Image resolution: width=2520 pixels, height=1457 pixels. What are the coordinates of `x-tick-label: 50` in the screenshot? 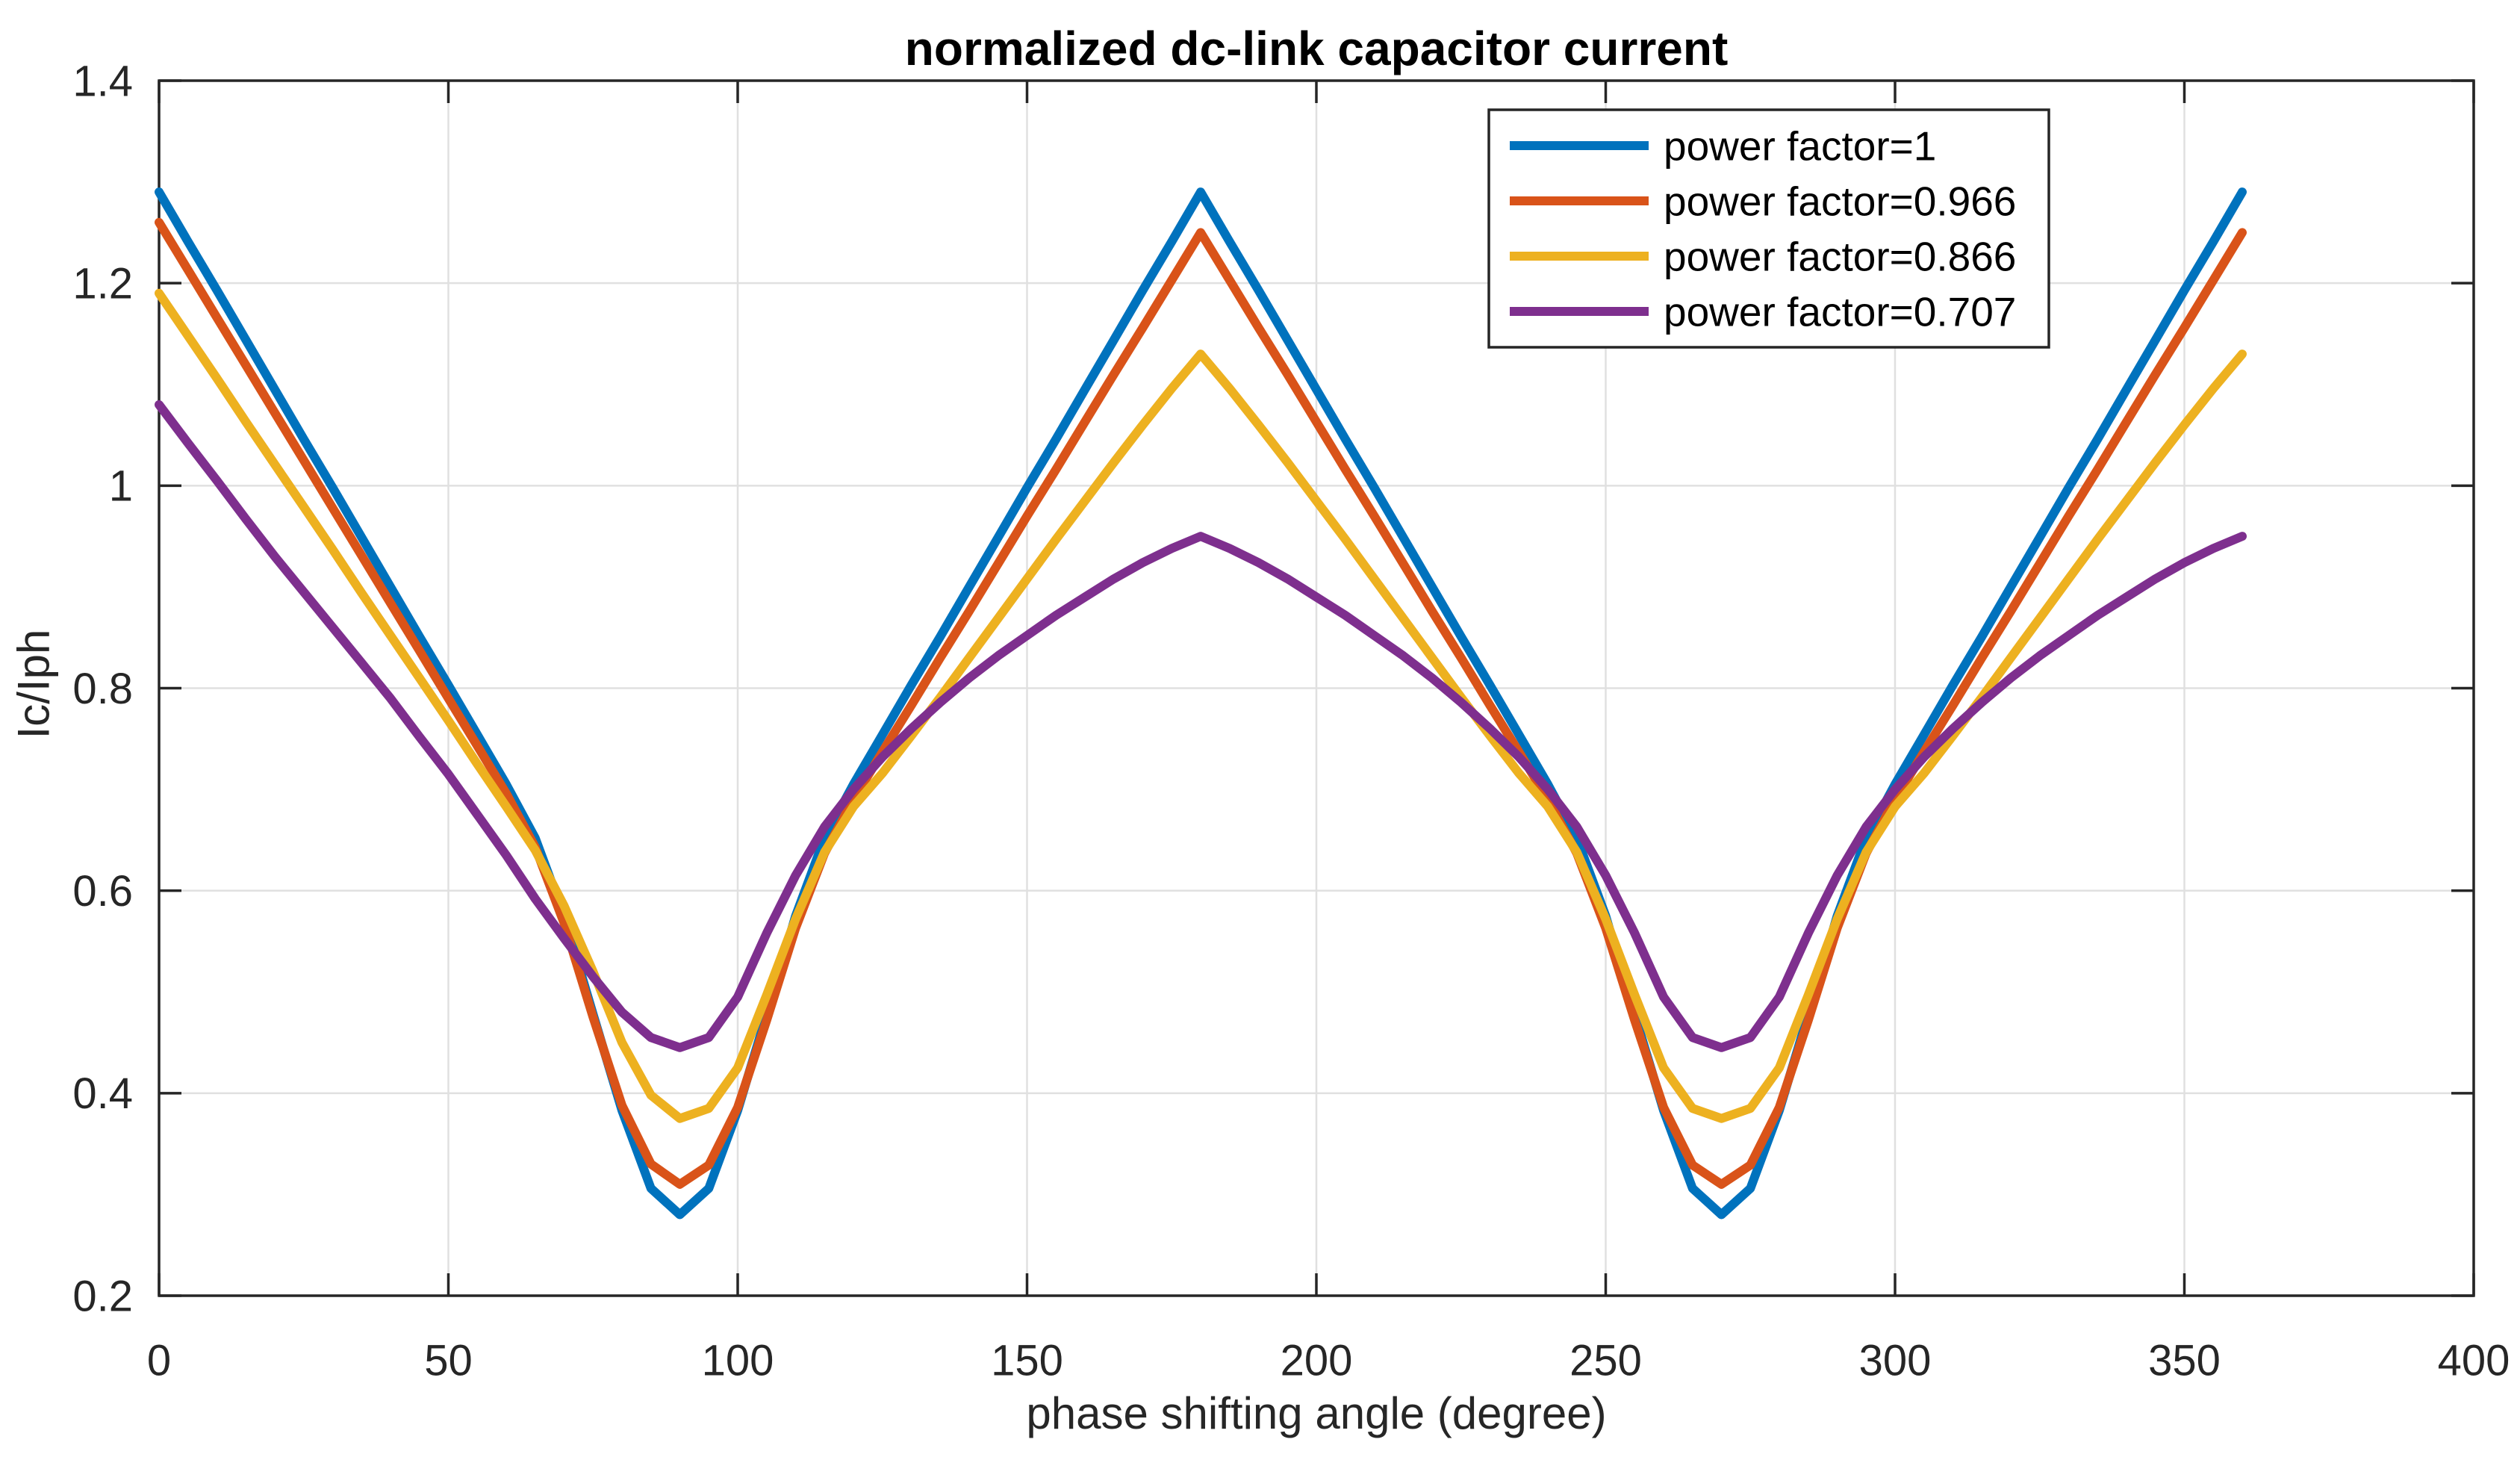 It's located at (448, 1361).